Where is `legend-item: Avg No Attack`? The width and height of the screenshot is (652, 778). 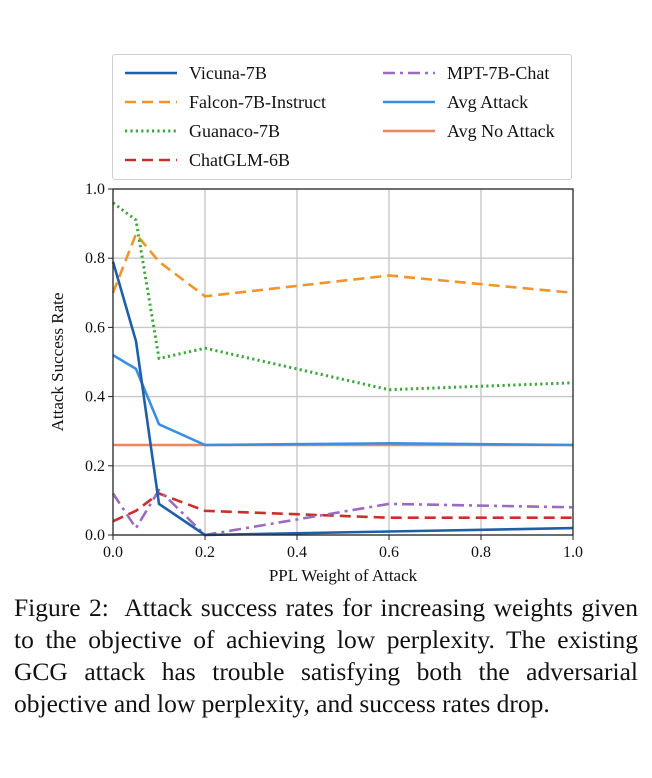 legend-item: Avg No Attack is located at coordinates (468, 131).